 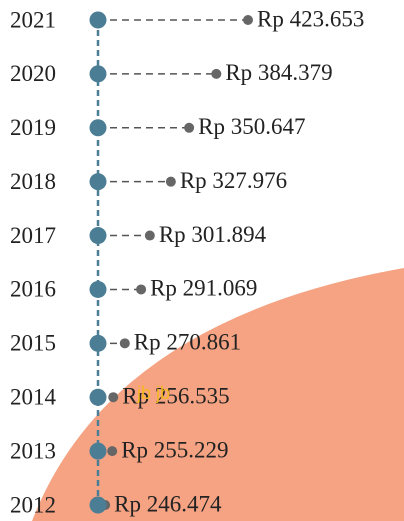 What do you see at coordinates (33, 19) in the screenshot?
I see `year-label: 2021` at bounding box center [33, 19].